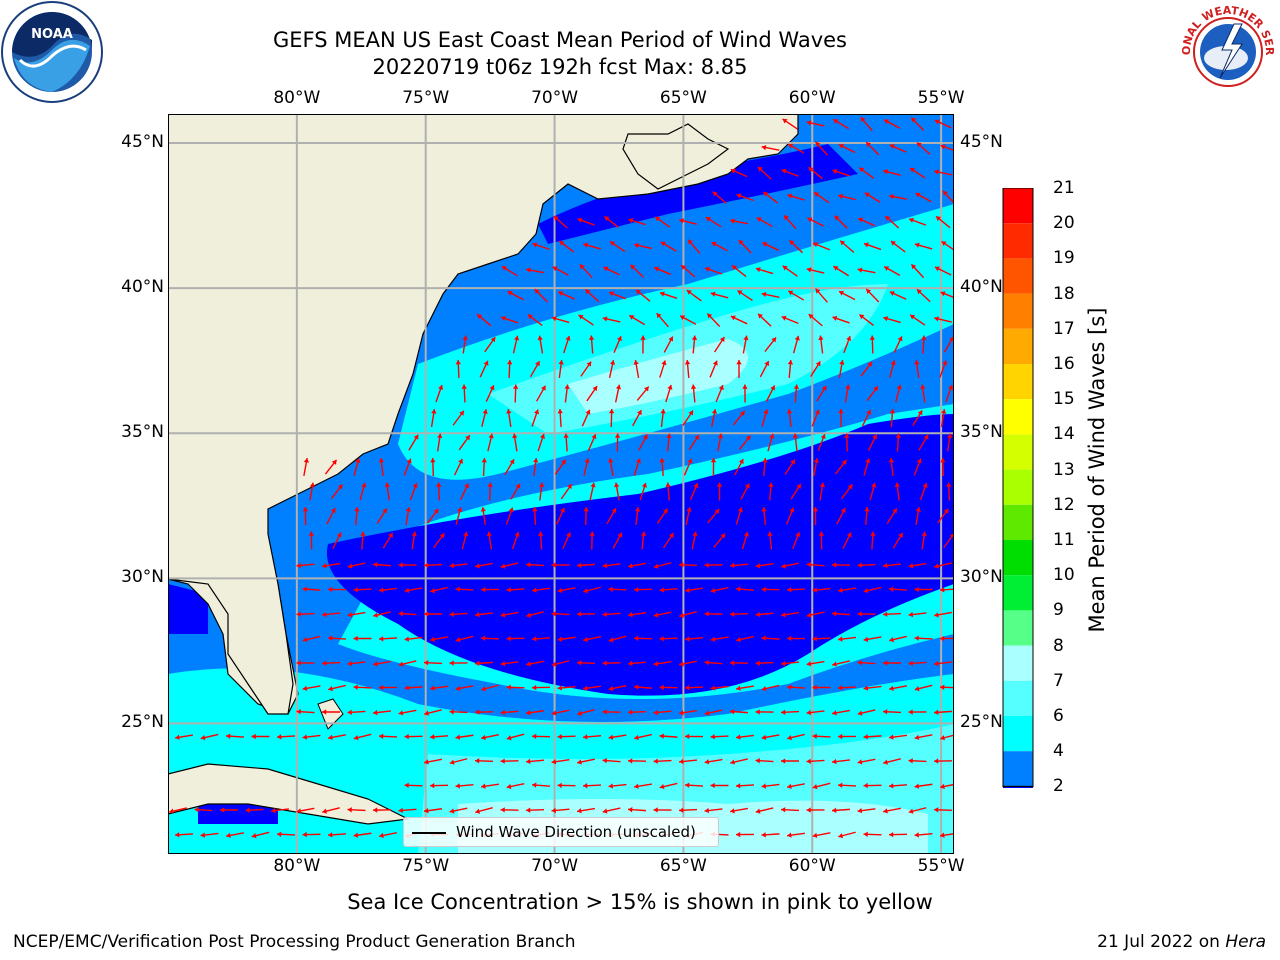 Image resolution: width=1280 pixels, height=960 pixels. Describe the element at coordinates (561, 832) in the screenshot. I see `map-legend: Wind Wave Direction (unscaled)` at that location.